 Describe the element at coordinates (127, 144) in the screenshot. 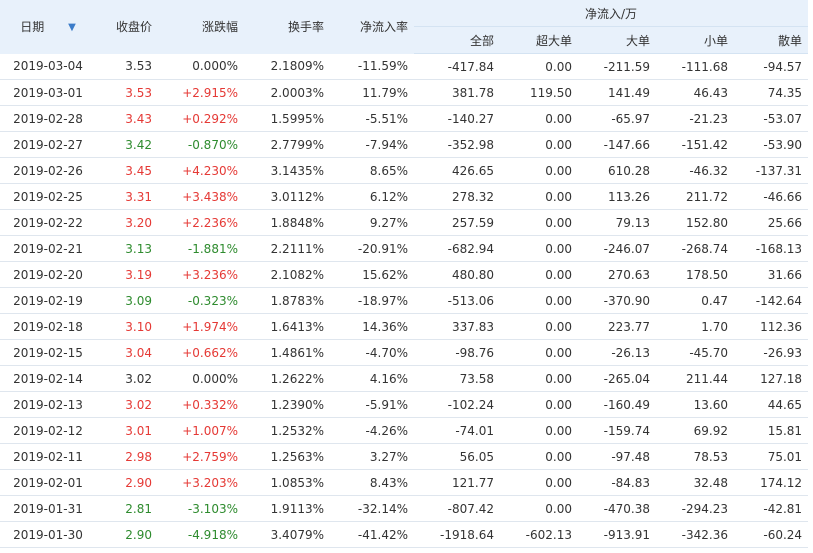

I see `cell-close: 3.42` at that location.